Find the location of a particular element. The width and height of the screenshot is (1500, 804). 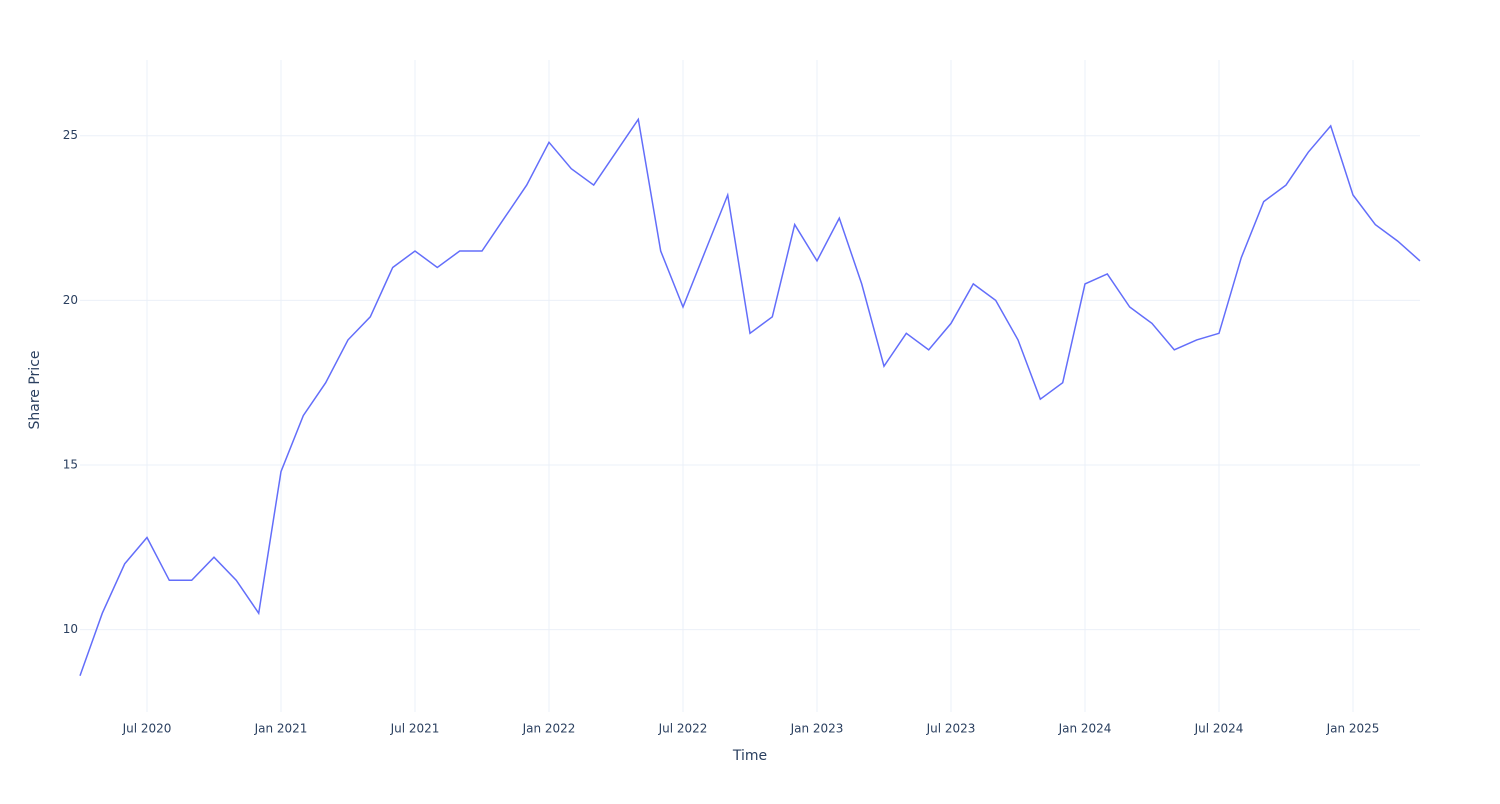

y-tick-label: 15 is located at coordinates (70, 465).